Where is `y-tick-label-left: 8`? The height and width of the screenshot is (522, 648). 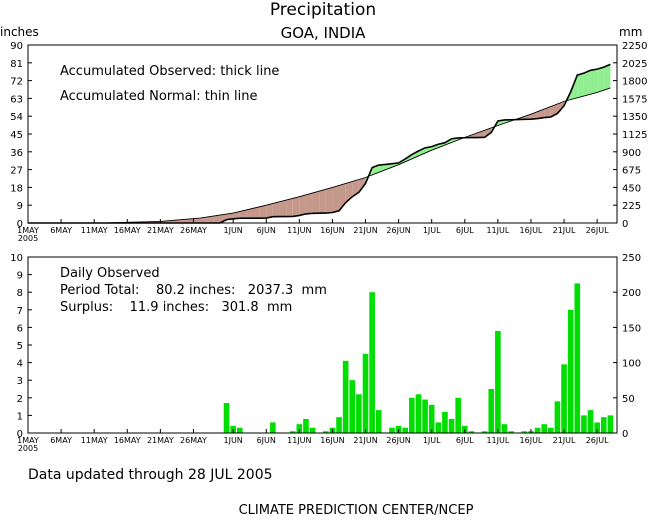 y-tick-label-left: 8 is located at coordinates (20, 293).